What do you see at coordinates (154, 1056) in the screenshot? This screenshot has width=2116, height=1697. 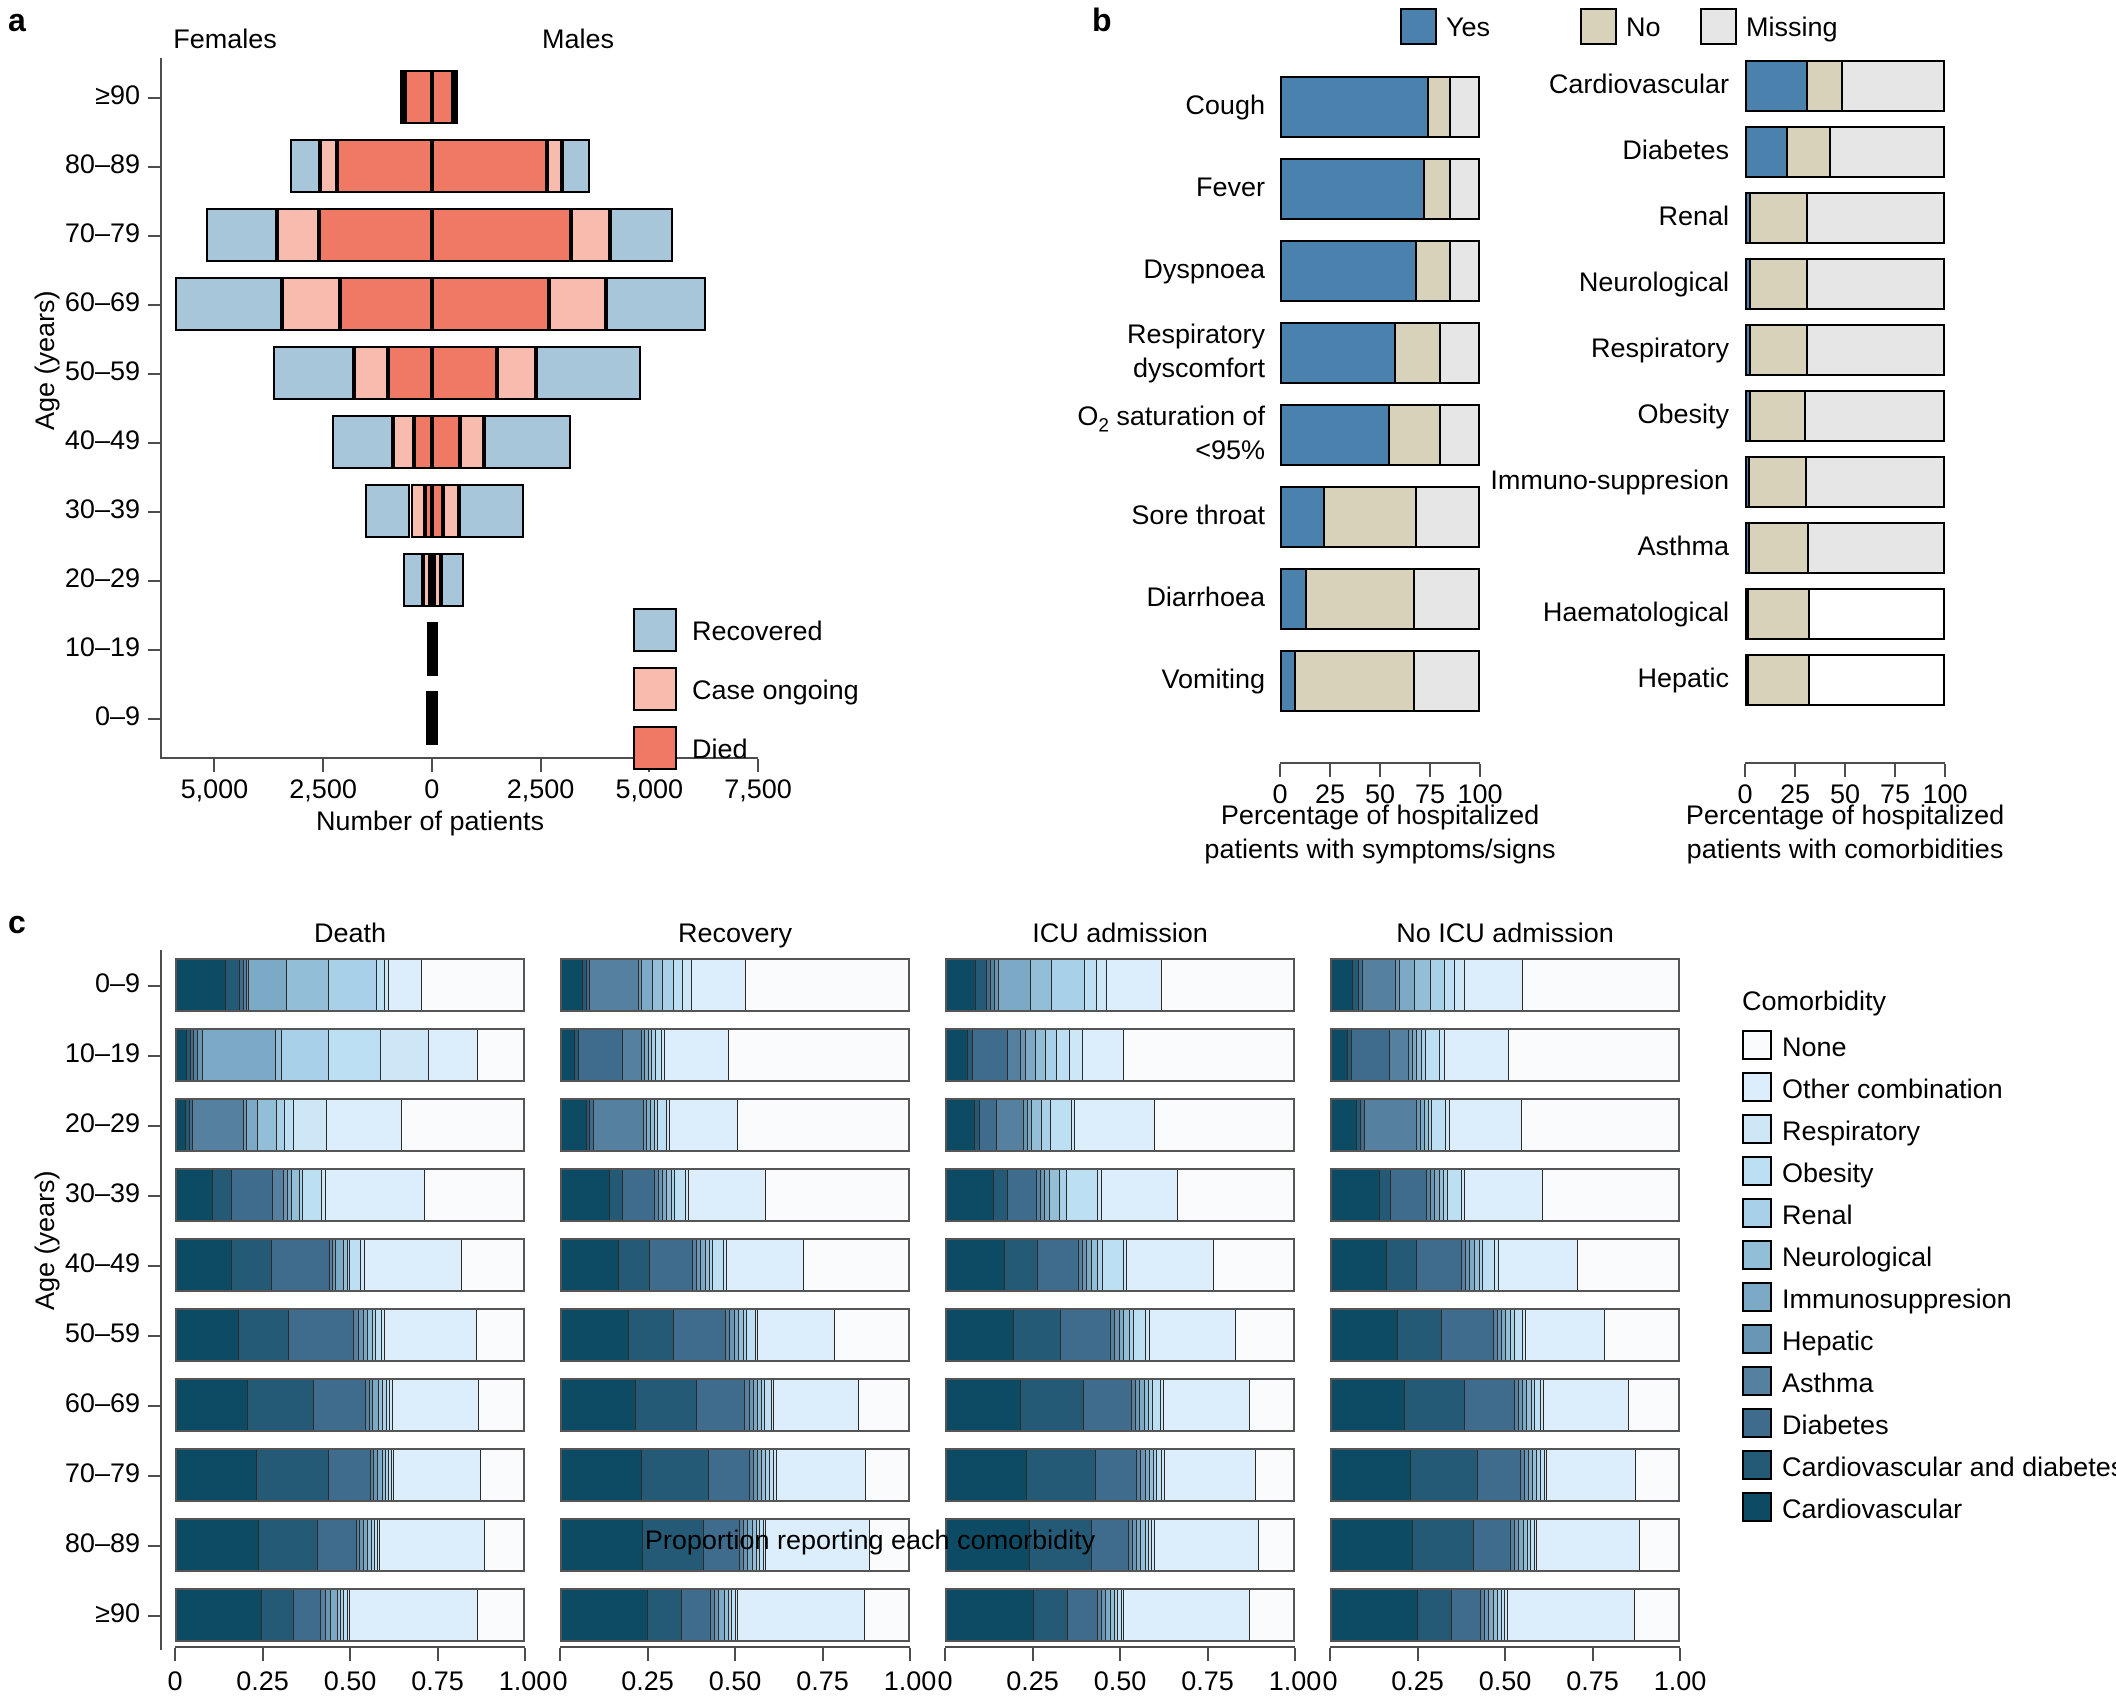 I see `panel-c-ytick` at bounding box center [154, 1056].